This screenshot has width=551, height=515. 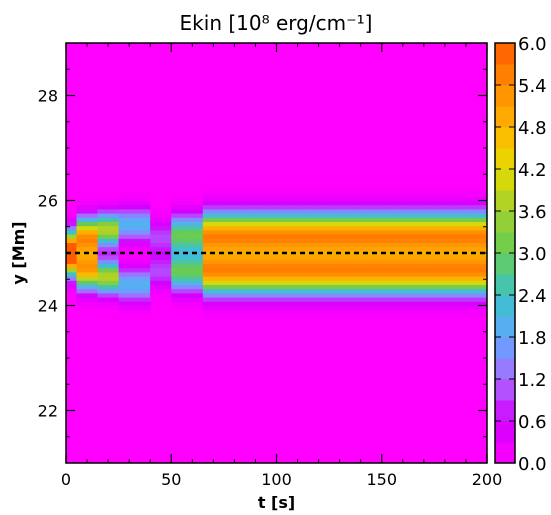 I want to click on chart-title: Ekin [10⁸ erg/cm⁻¹], so click(x=276, y=23).